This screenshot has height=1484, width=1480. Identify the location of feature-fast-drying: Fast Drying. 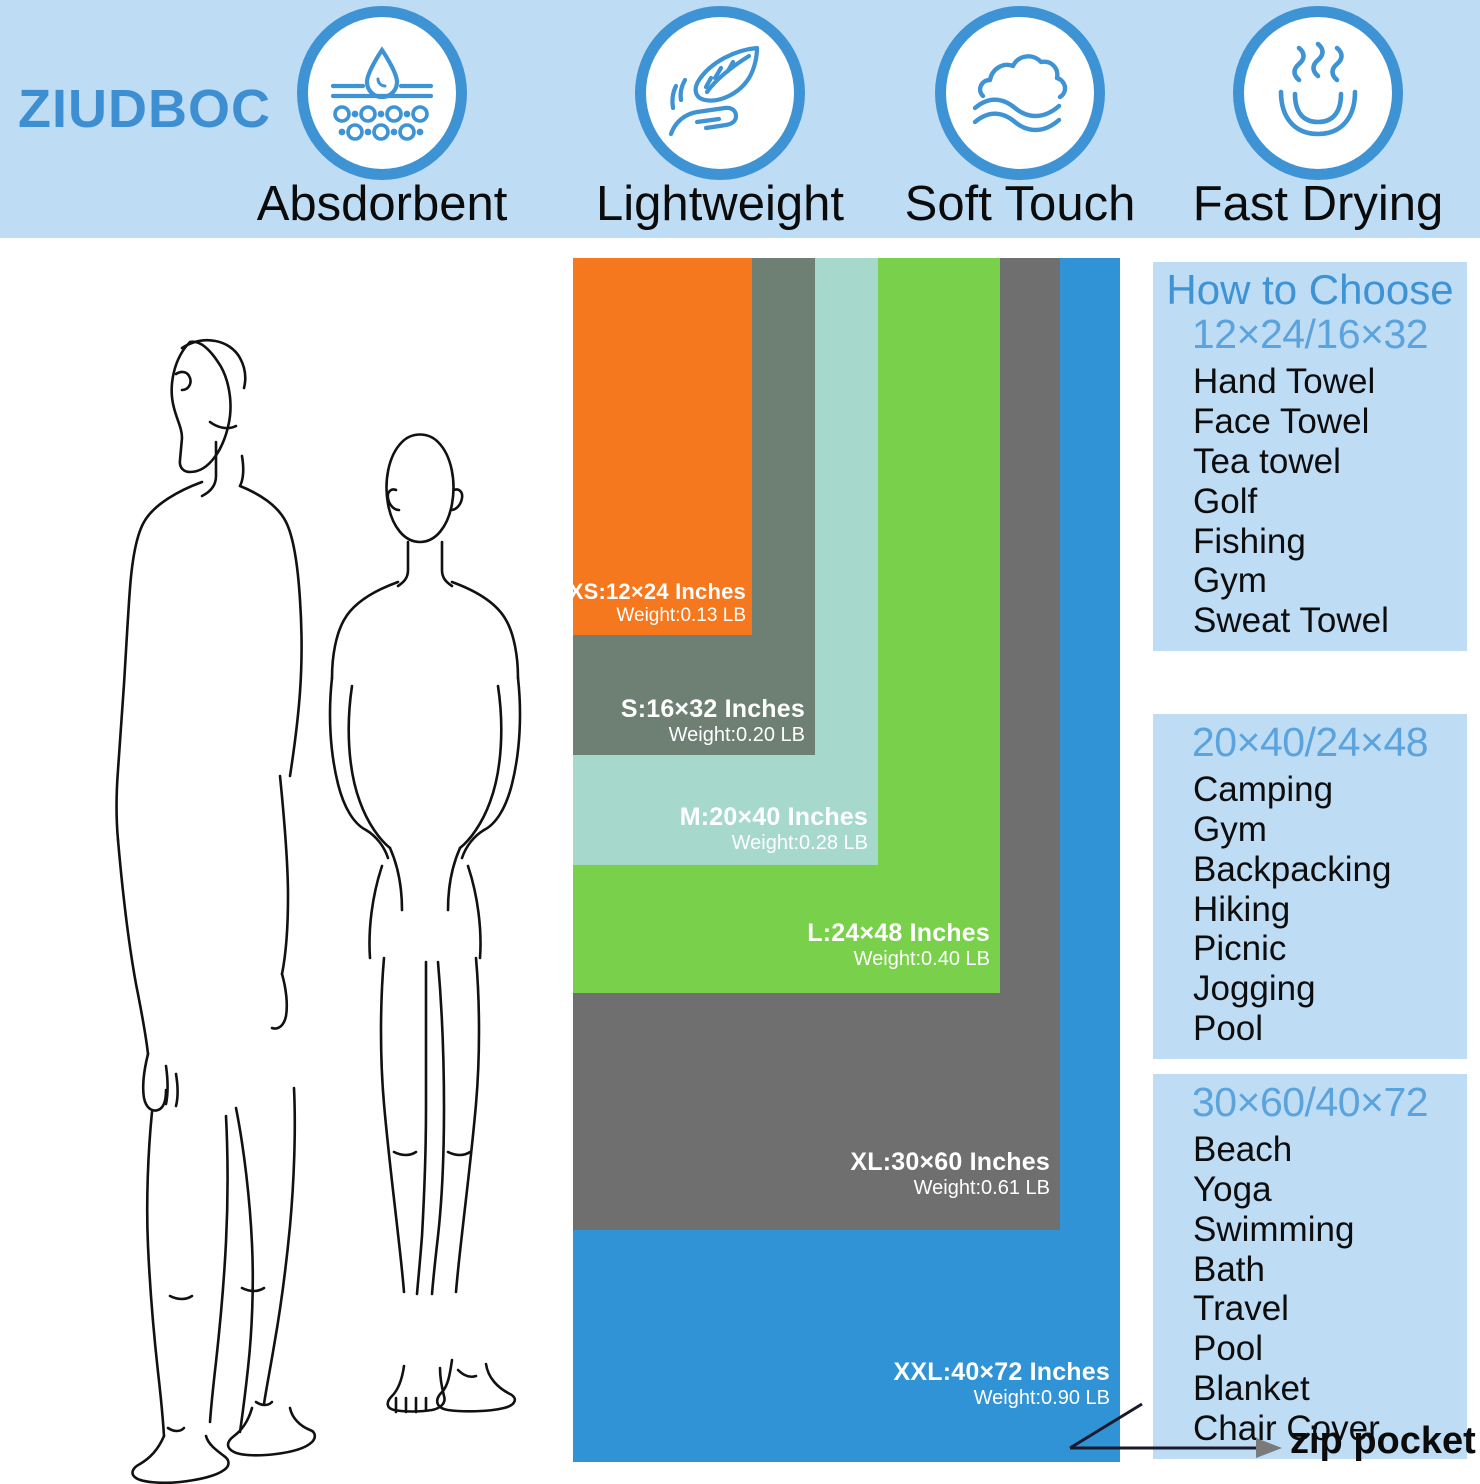
(1318, 119).